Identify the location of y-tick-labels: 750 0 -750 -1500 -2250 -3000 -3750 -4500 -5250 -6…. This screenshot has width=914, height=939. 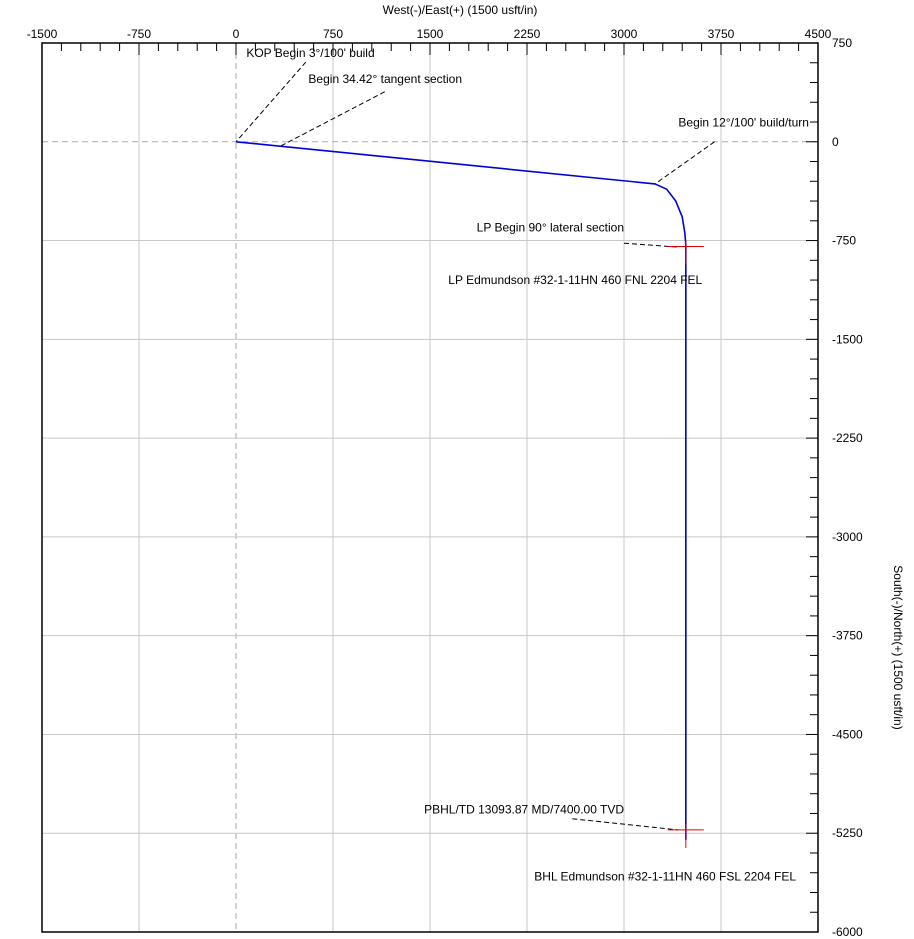
(847, 487).